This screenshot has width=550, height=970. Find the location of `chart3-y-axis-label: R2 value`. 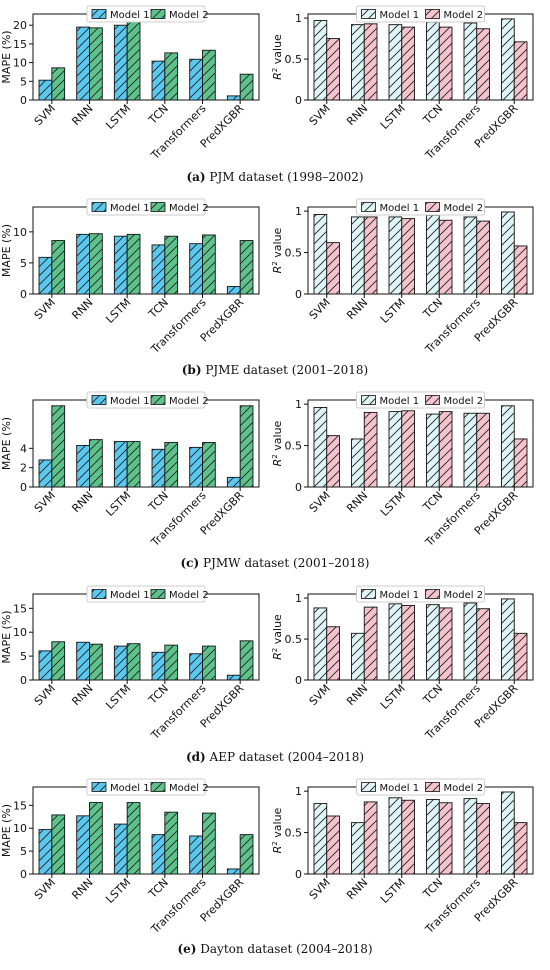

chart3-y-axis-label: R2 value is located at coordinates (277, 250).